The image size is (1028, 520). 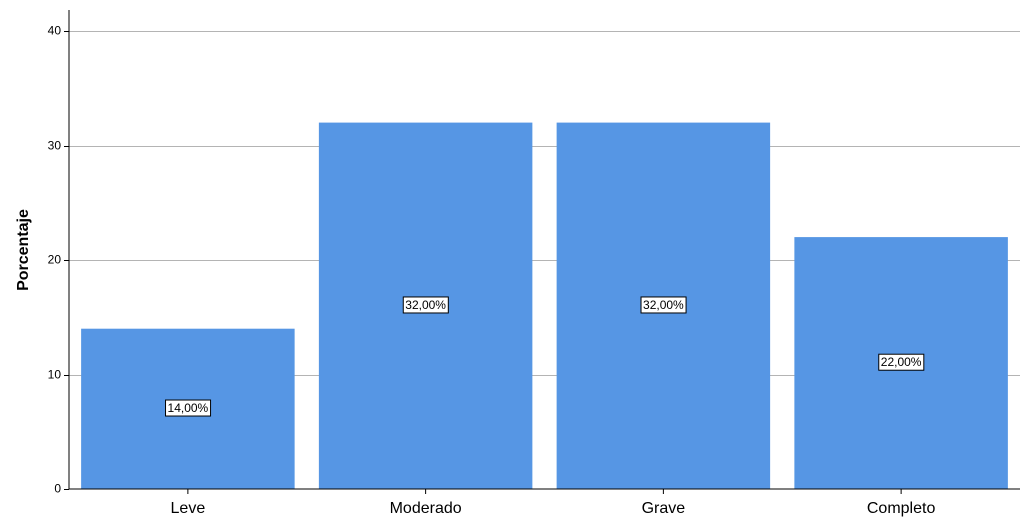 I want to click on x-tick-label: Completo, so click(x=901, y=508).